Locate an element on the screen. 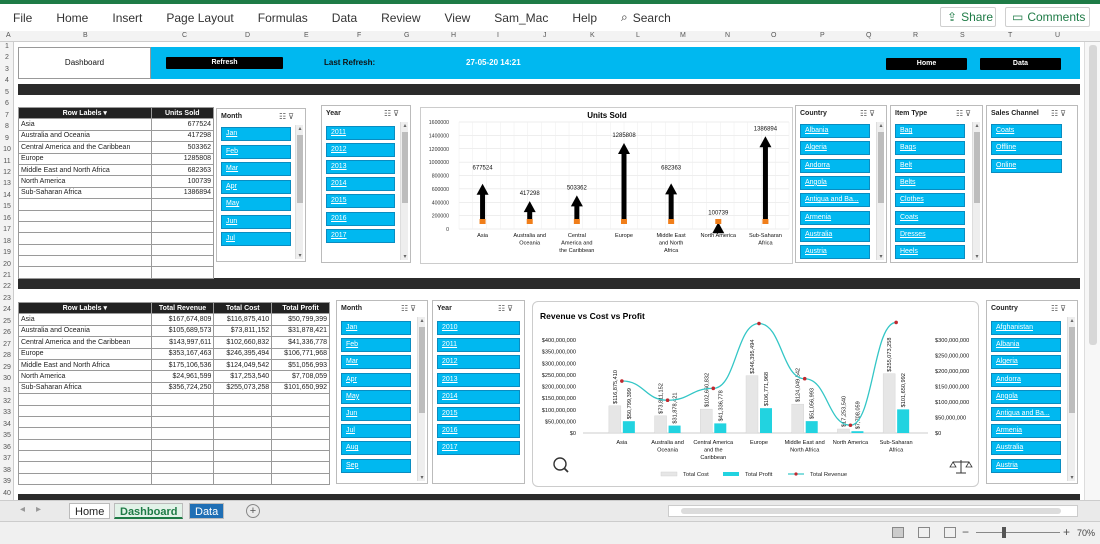  table-cell: $50,799,399 is located at coordinates (300, 319).